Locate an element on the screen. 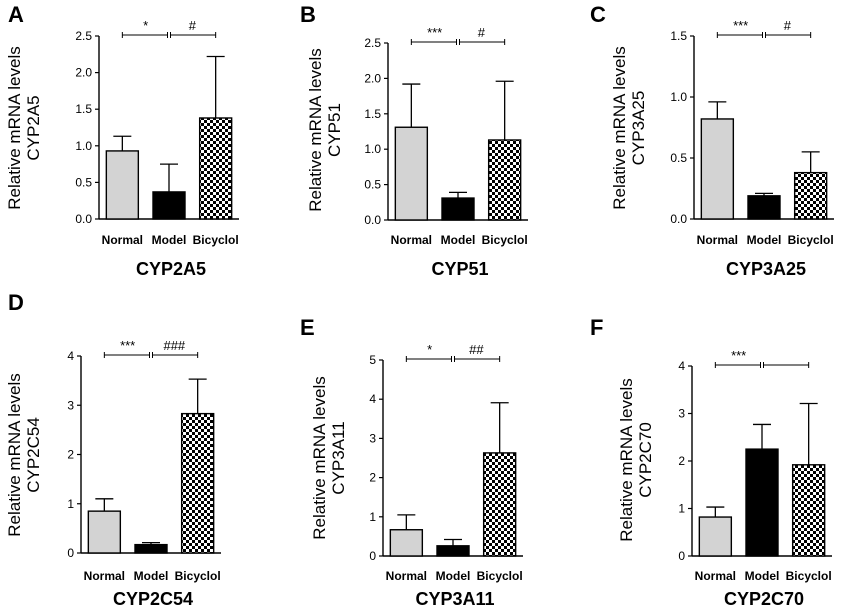  y-tick-label-d-0: 0 is located at coordinates (70, 553).